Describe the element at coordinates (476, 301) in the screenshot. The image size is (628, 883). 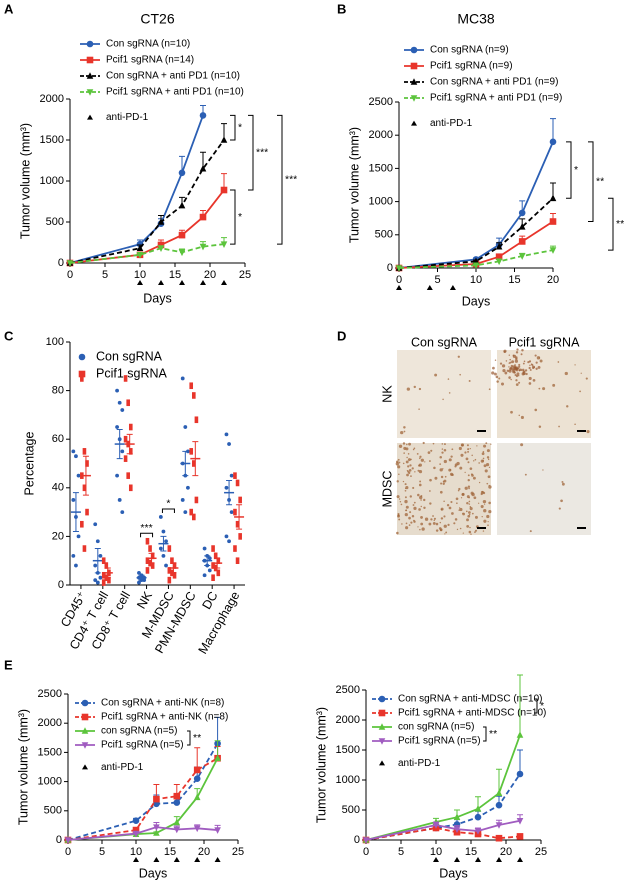
I see `x-axis-title: Days` at that location.